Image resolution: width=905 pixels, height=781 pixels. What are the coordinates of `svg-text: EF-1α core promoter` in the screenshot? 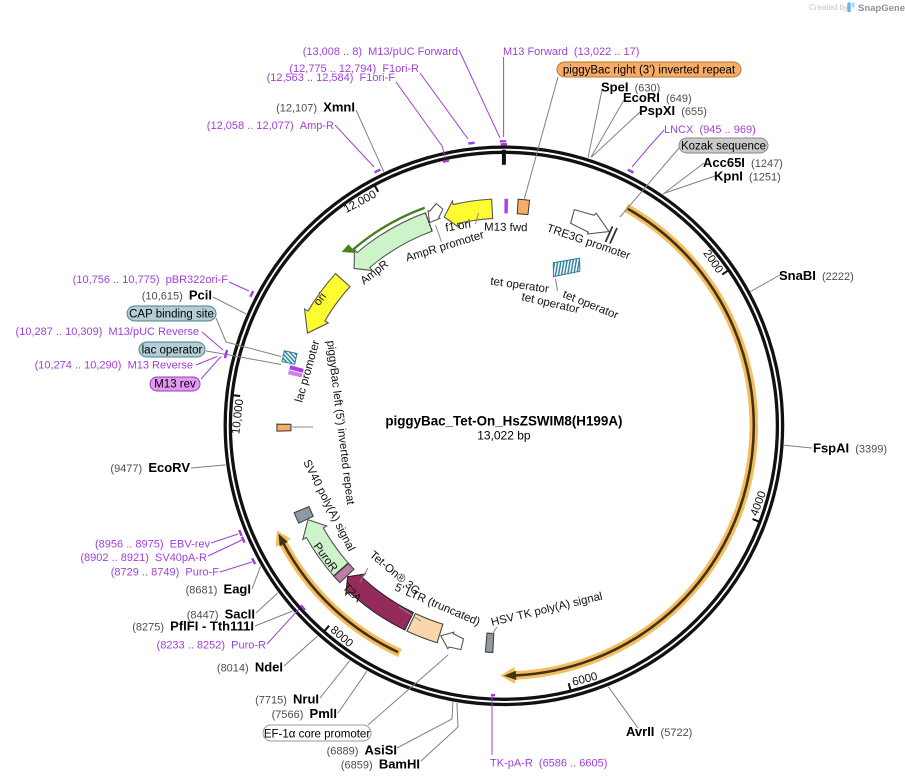 It's located at (317, 735).